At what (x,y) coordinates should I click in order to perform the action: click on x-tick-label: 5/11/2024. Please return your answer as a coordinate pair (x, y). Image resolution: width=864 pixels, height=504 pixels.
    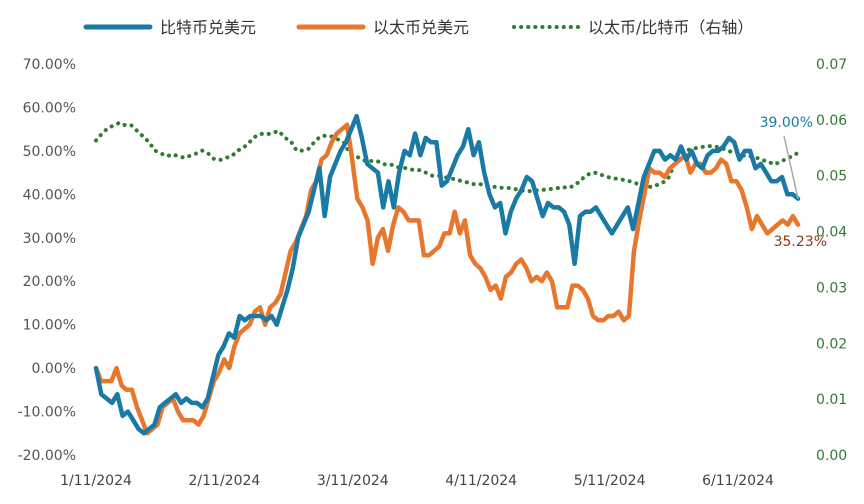
    Looking at the image, I should click on (610, 481).